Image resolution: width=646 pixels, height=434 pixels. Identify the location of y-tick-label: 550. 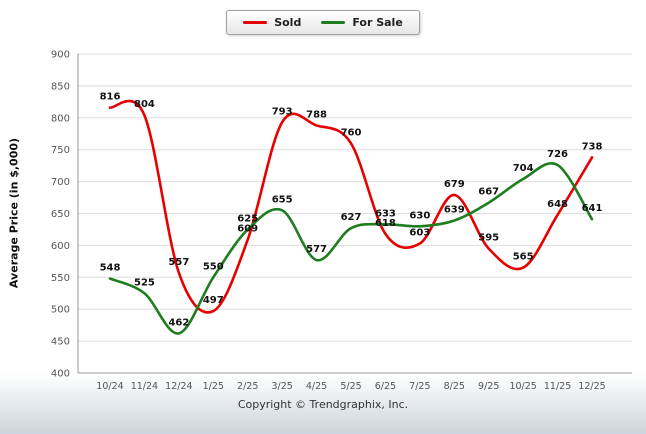
(60, 278).